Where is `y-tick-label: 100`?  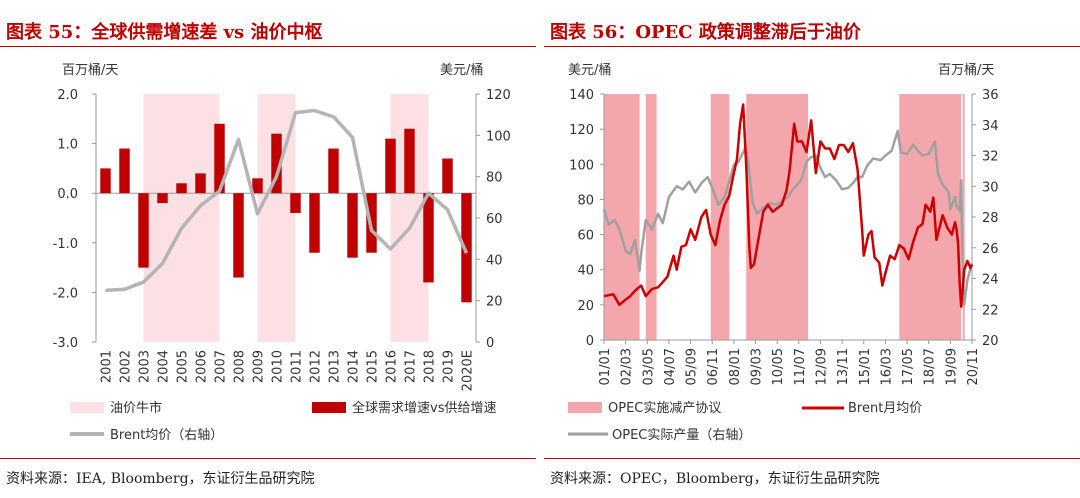
y-tick-label: 100 is located at coordinates (581, 165).